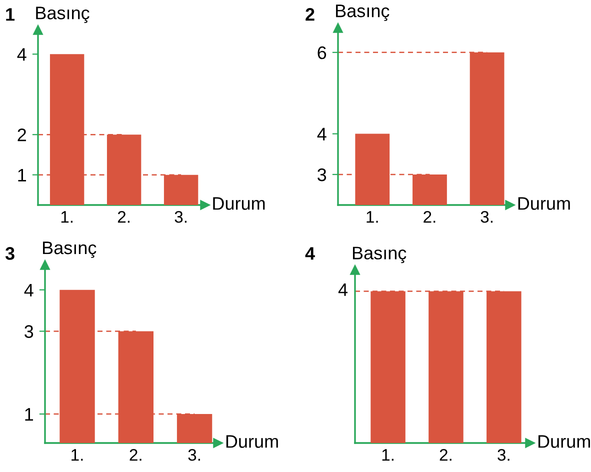 The height and width of the screenshot is (472, 591). Describe the element at coordinates (9, 253) in the screenshot. I see `chart-title: 3` at that location.